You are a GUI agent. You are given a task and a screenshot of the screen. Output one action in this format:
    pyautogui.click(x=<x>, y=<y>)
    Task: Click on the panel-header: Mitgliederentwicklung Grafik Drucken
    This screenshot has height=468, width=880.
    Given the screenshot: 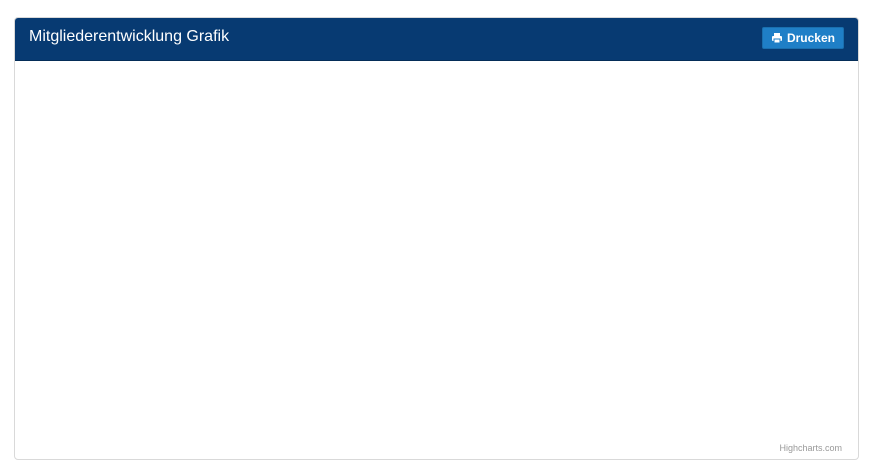 What is the action you would take?
    pyautogui.click(x=436, y=39)
    